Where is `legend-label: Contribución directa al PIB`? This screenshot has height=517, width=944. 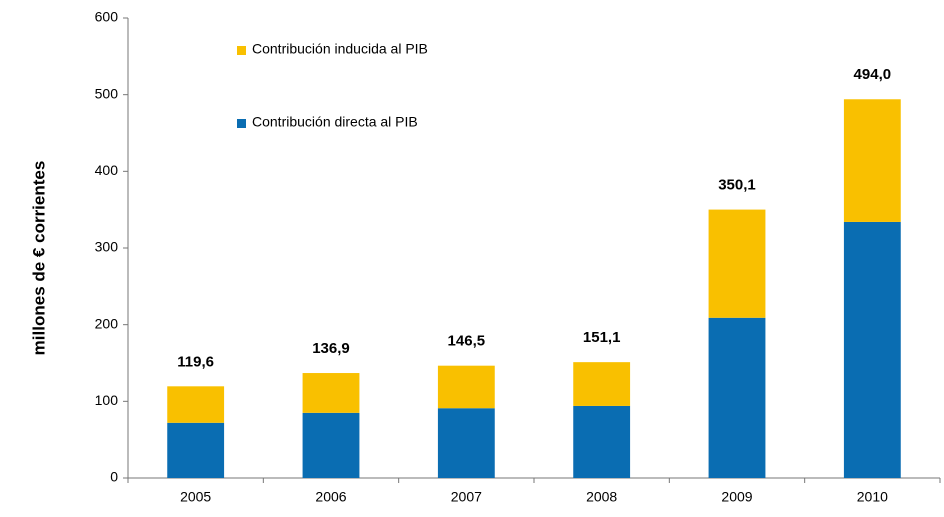 legend-label: Contribución directa al PIB is located at coordinates (335, 122).